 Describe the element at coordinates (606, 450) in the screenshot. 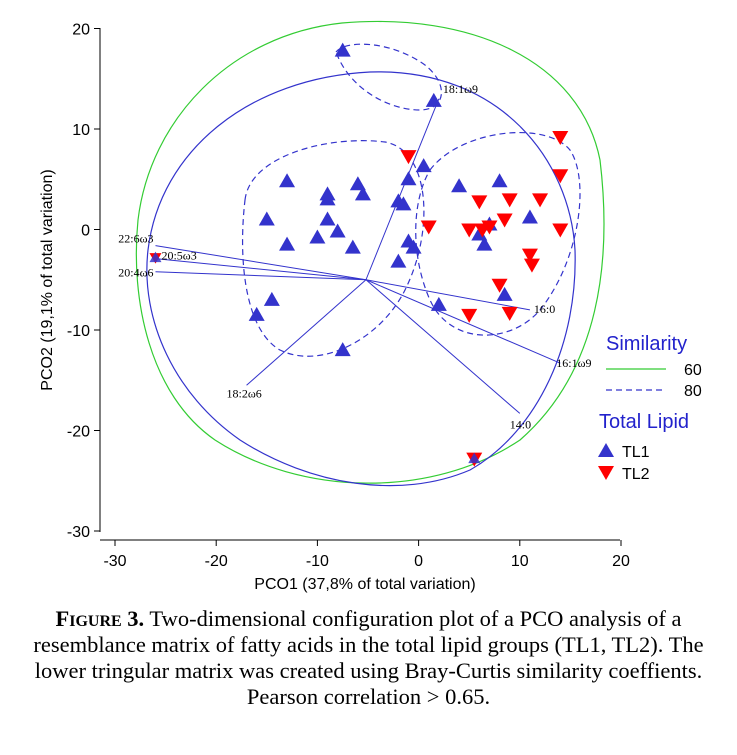

I see `legend-tl1-marker` at that location.